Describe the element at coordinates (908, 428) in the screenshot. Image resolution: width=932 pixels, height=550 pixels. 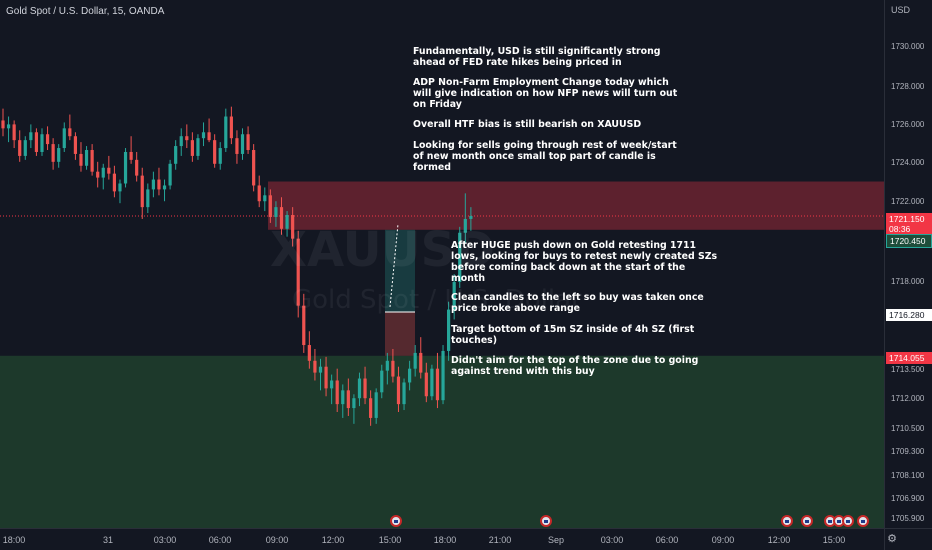
I see `price-tick: 1710.500` at that location.